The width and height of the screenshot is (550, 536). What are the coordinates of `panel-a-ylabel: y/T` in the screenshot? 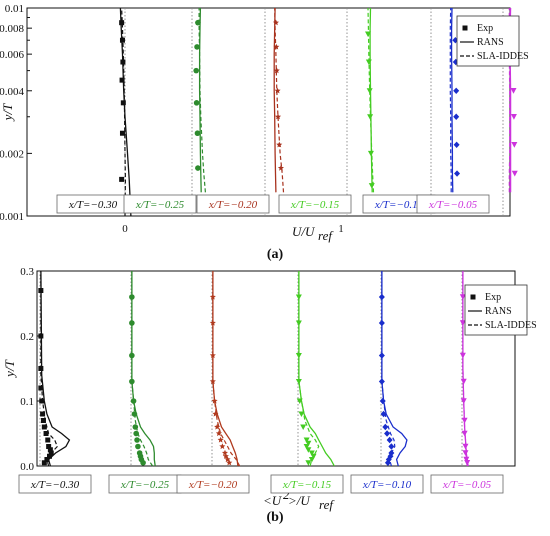 It's located at (7, 112).